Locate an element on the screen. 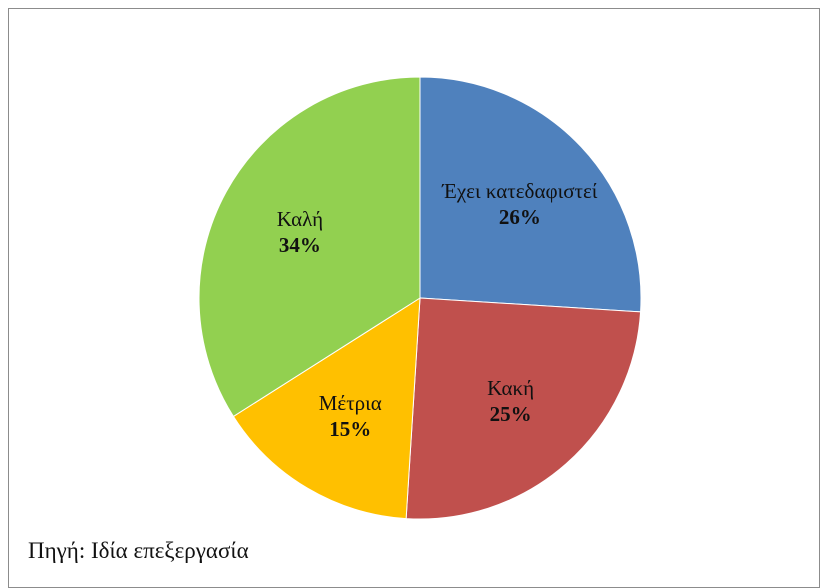  slice-label: Μέτρια 15% is located at coordinates (350, 416).